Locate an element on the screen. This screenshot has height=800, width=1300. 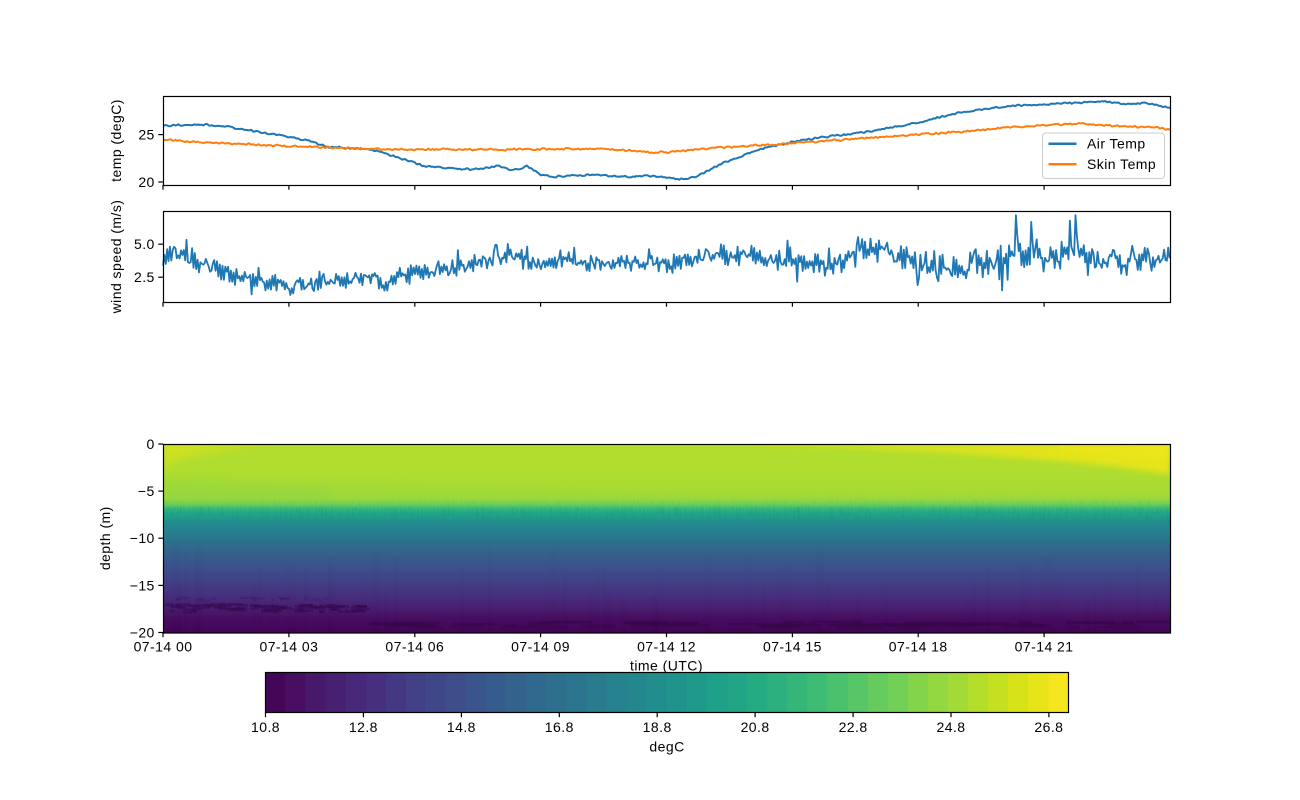
svg-text: 26.8 is located at coordinates (1048, 727).